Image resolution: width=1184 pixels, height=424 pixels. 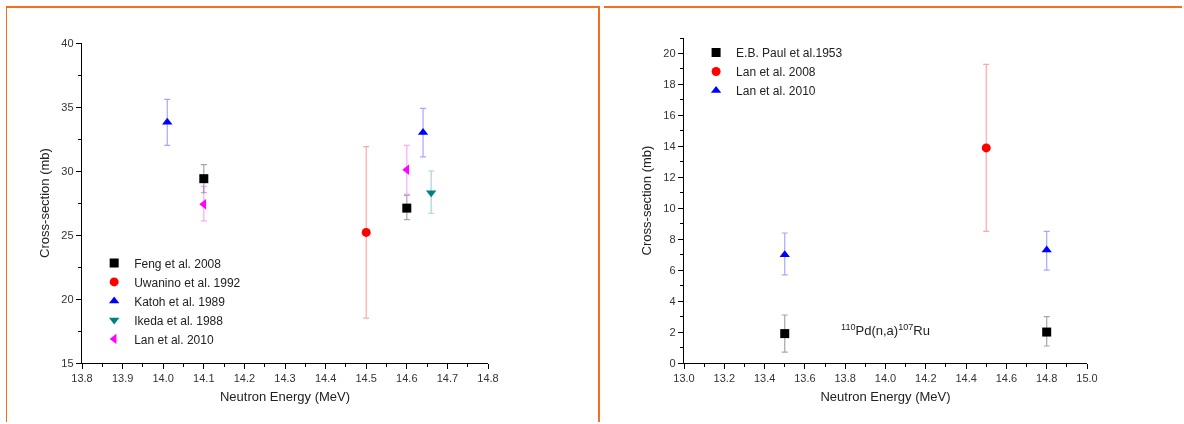 I want to click on x-tick-label: 13.4, so click(x=764, y=378).